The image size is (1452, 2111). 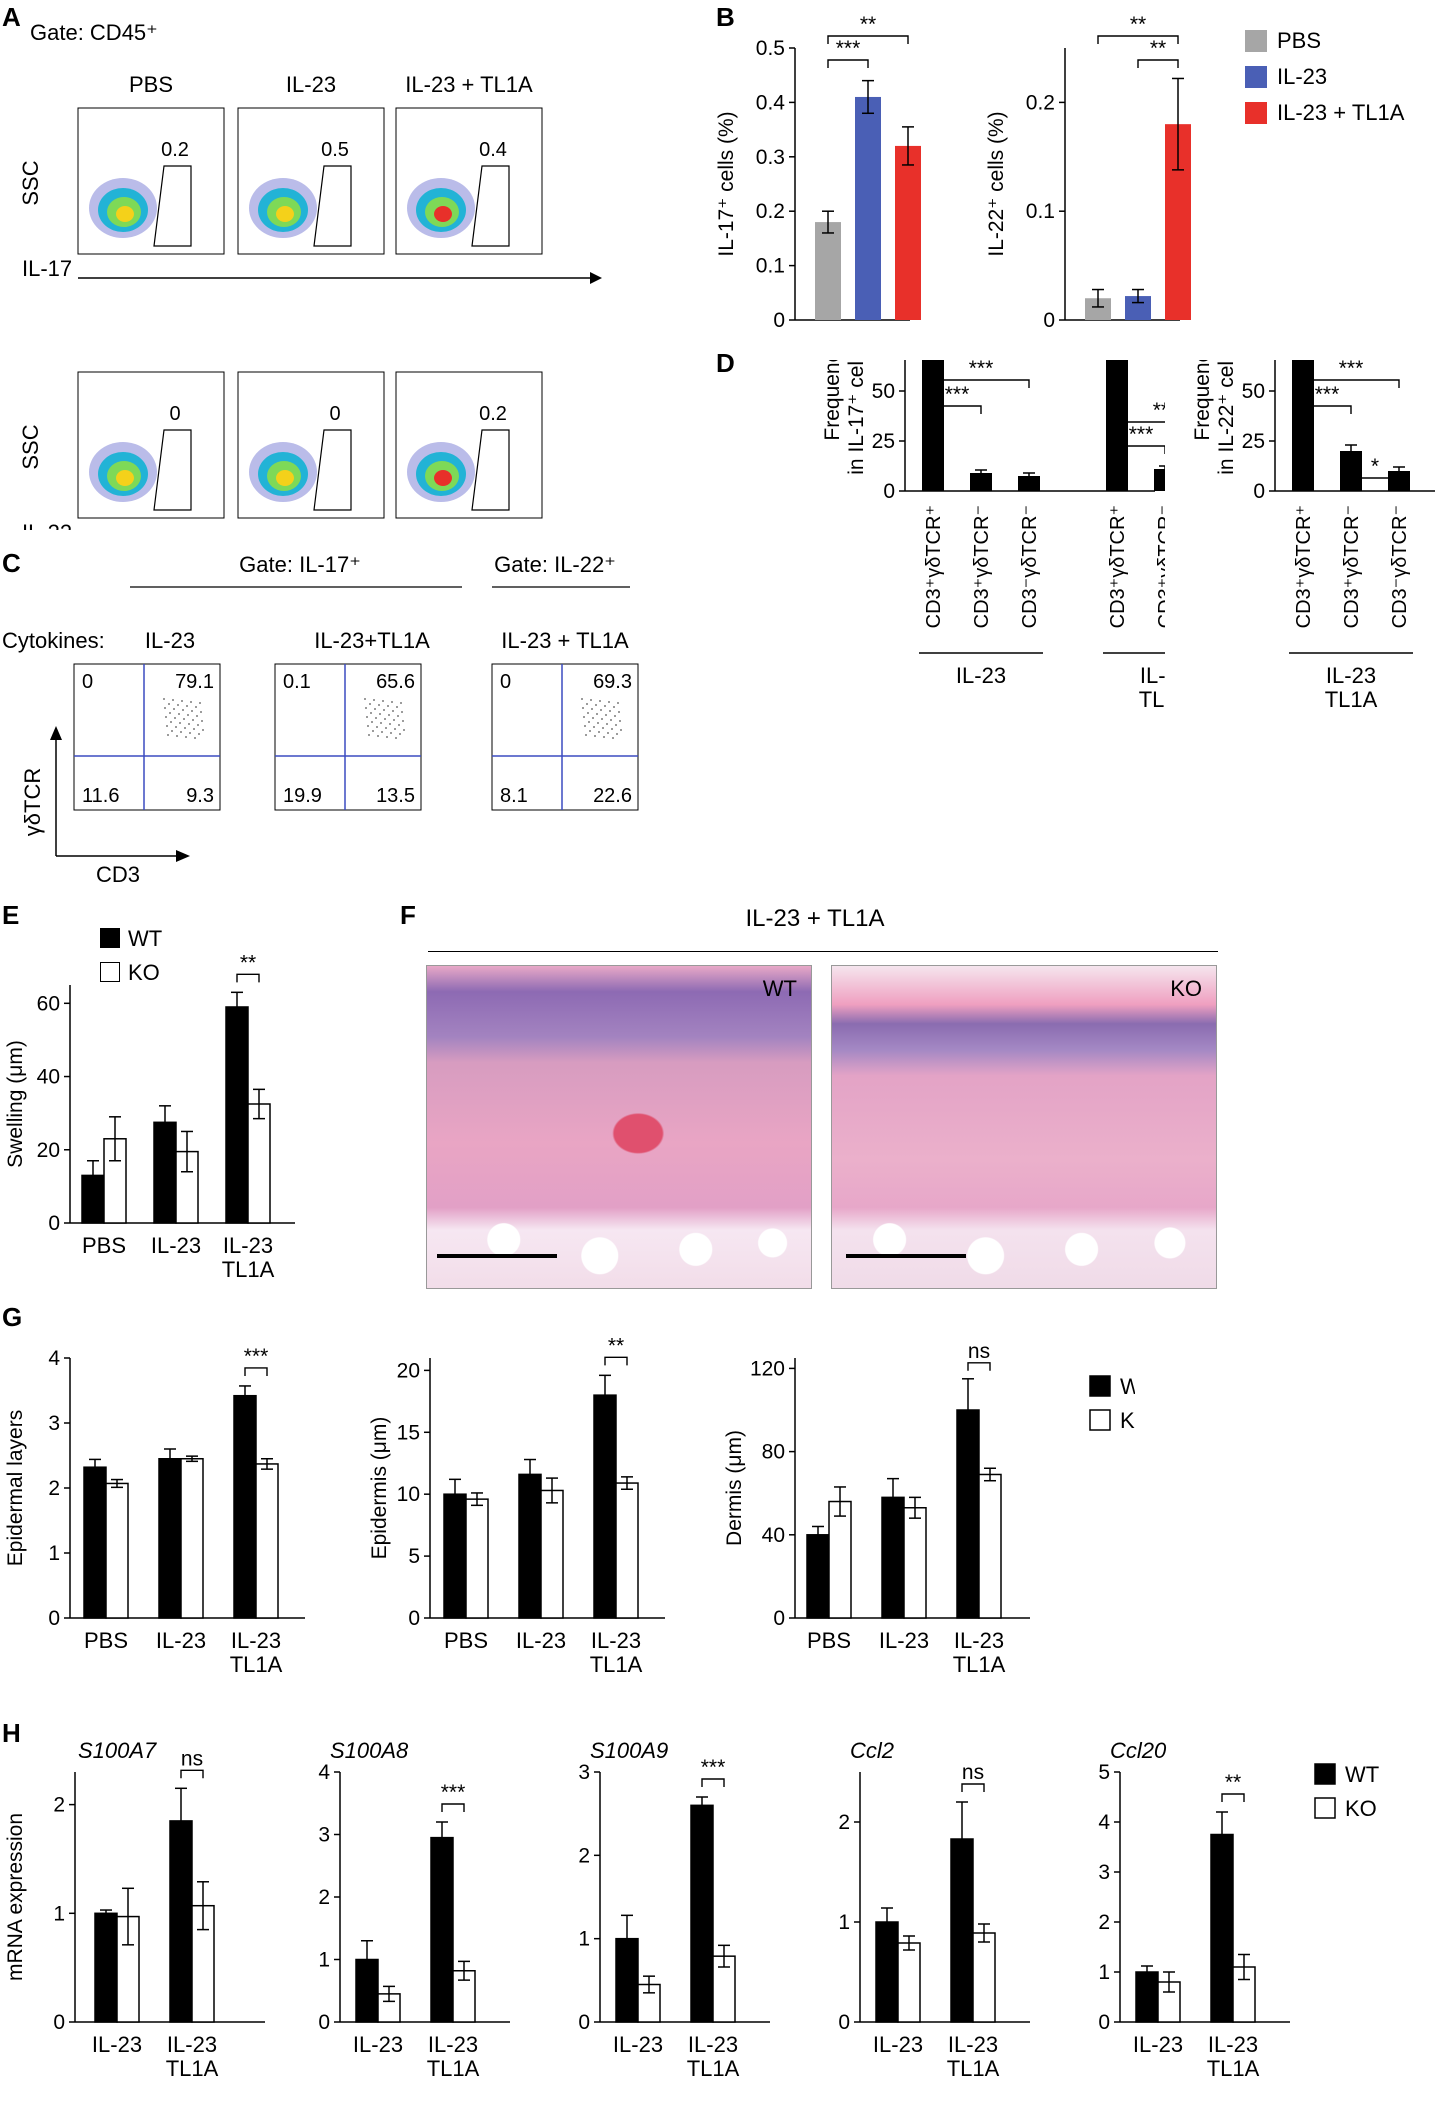 What do you see at coordinates (151, 181) in the screenshot?
I see `flow-plot: 0.2` at bounding box center [151, 181].